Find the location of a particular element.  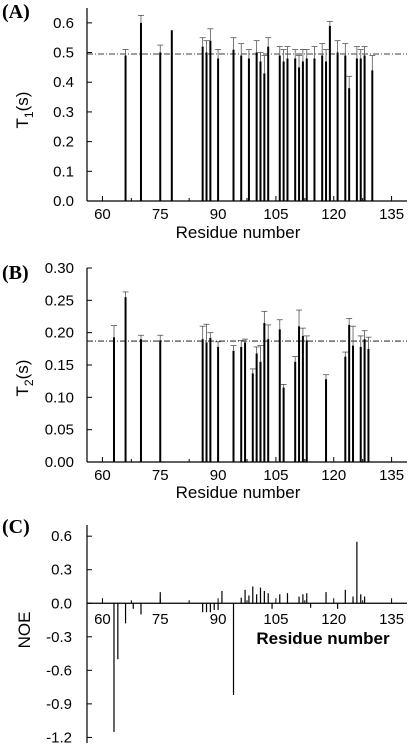

panel-c-x-tick-label: 120 is located at coordinates (333, 619).